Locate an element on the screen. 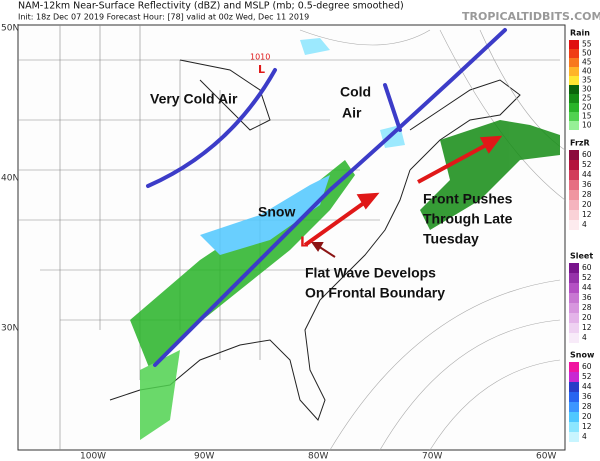  annotation: Flat Wave Develops is located at coordinates (370, 273).